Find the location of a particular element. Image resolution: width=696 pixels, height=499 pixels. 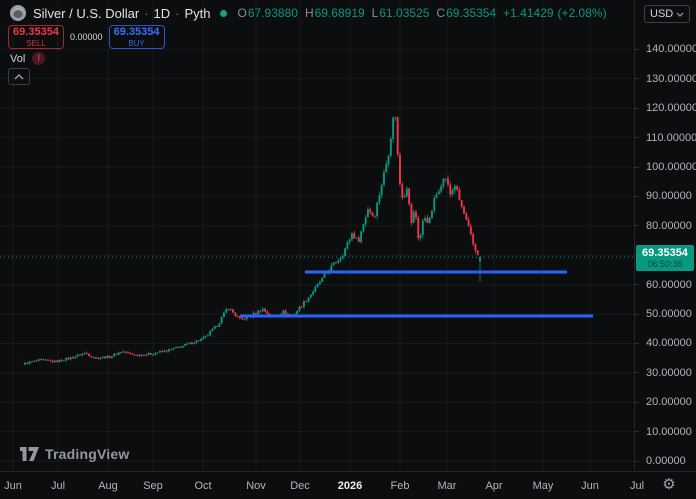

symbol-logo-icon is located at coordinates (18, 13).